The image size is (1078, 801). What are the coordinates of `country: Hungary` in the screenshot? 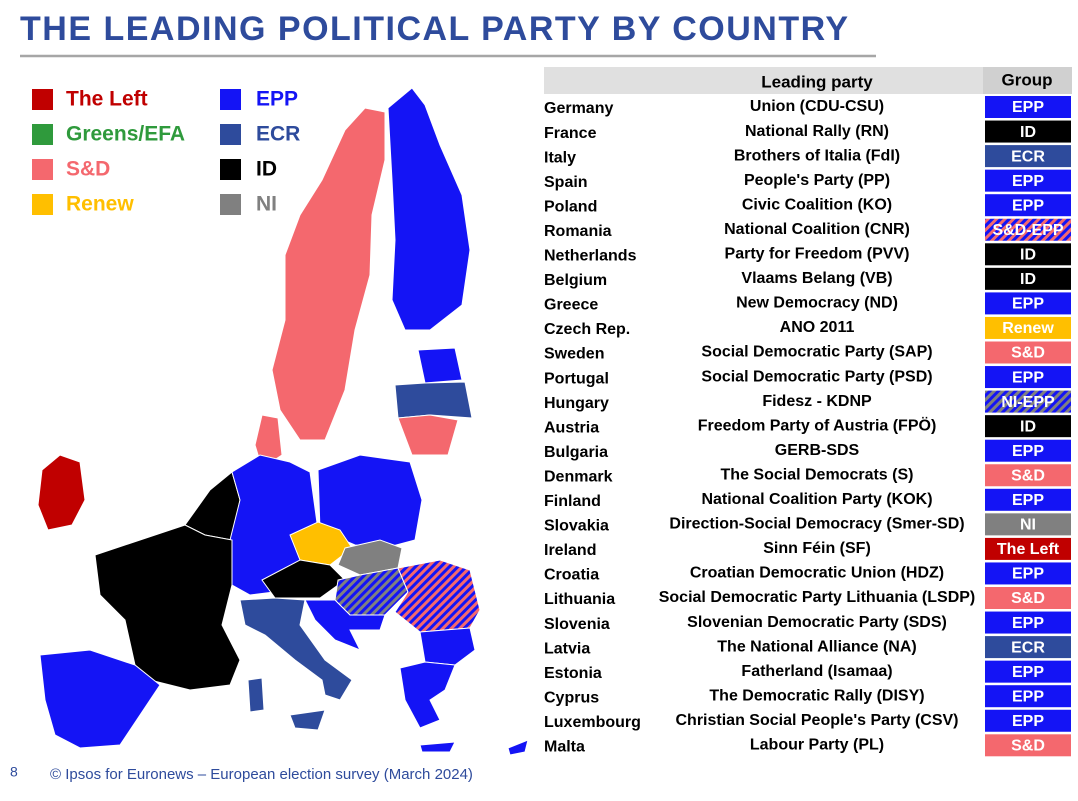 It's located at (576, 403).